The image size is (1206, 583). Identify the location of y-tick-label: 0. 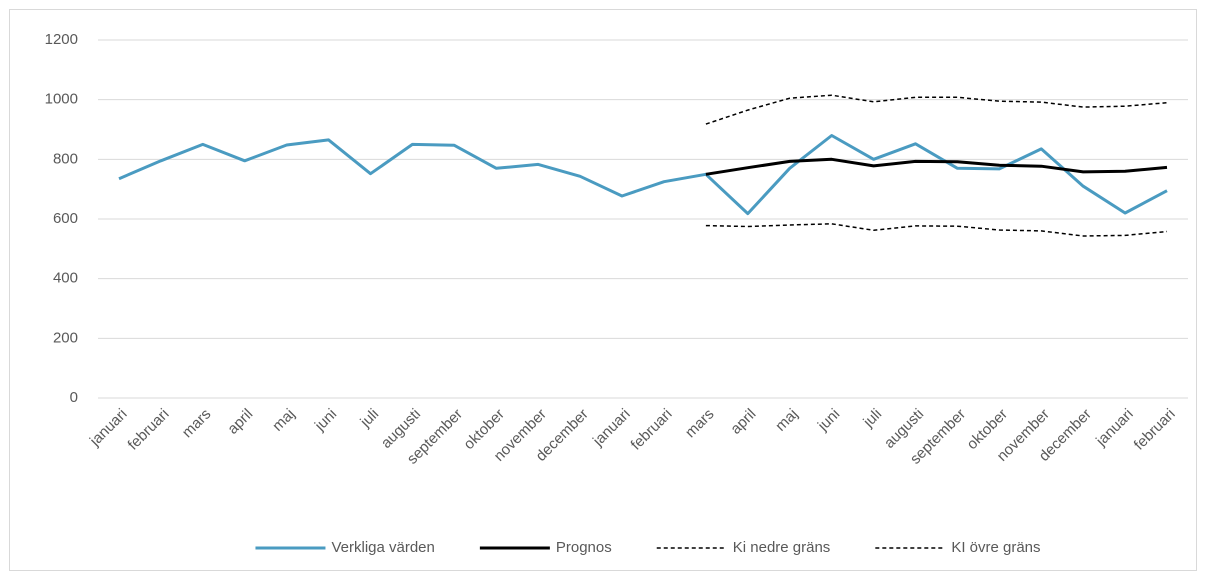
(74, 397).